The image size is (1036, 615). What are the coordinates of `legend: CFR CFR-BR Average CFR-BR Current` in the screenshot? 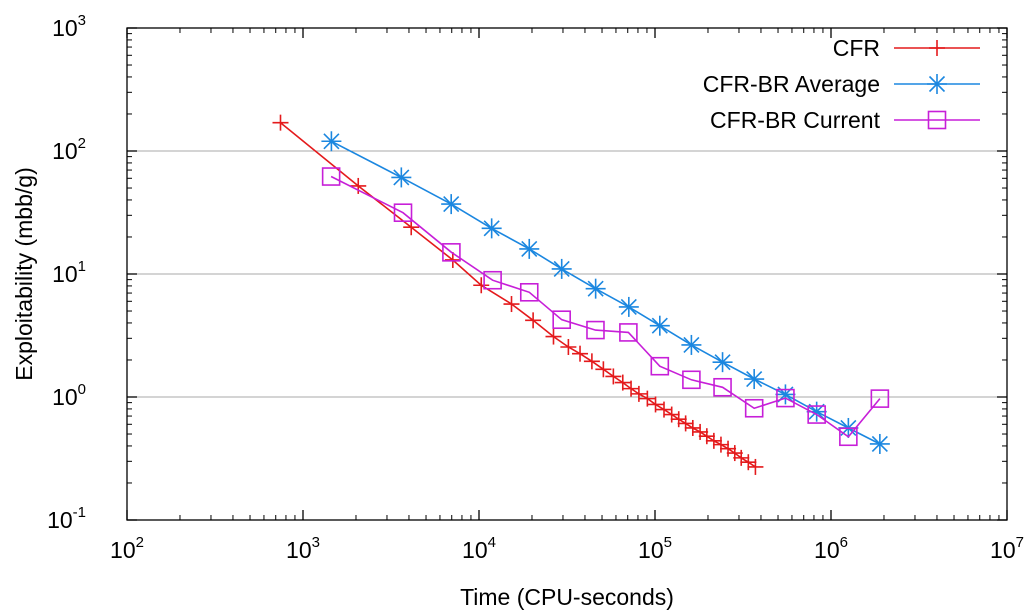 It's located at (841, 84).